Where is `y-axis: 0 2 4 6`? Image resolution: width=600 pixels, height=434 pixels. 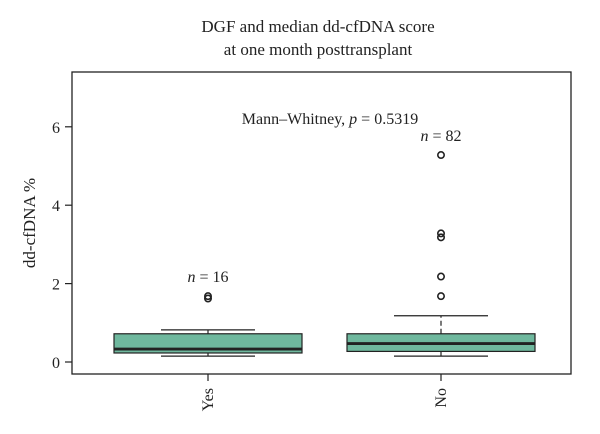 y-axis: 0 2 4 6 is located at coordinates (62, 246).